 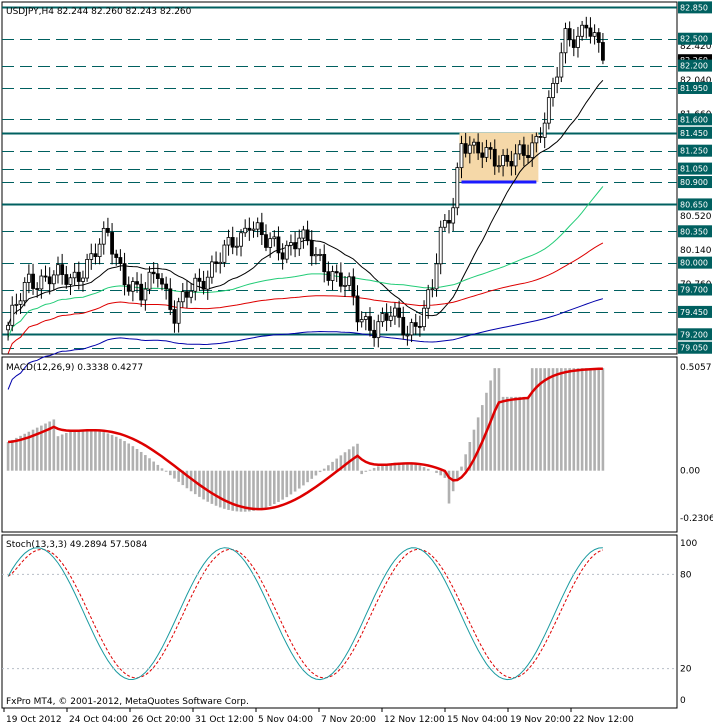 What do you see at coordinates (696, 81) in the screenshot?
I see `price-minor-tick-1: 82.040` at bounding box center [696, 81].